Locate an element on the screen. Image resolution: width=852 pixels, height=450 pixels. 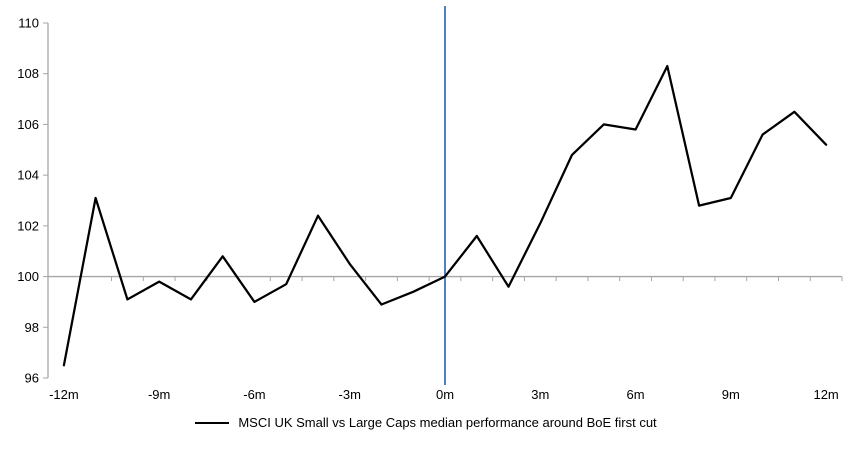
y-tick-label: 108 is located at coordinates (28, 73).